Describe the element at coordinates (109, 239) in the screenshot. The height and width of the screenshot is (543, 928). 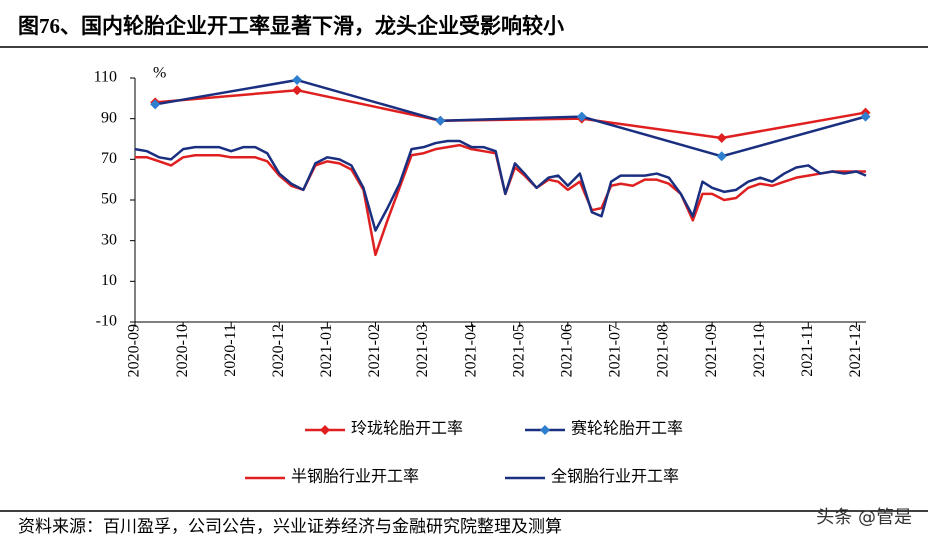
I see `y-tick-label: 30` at that location.